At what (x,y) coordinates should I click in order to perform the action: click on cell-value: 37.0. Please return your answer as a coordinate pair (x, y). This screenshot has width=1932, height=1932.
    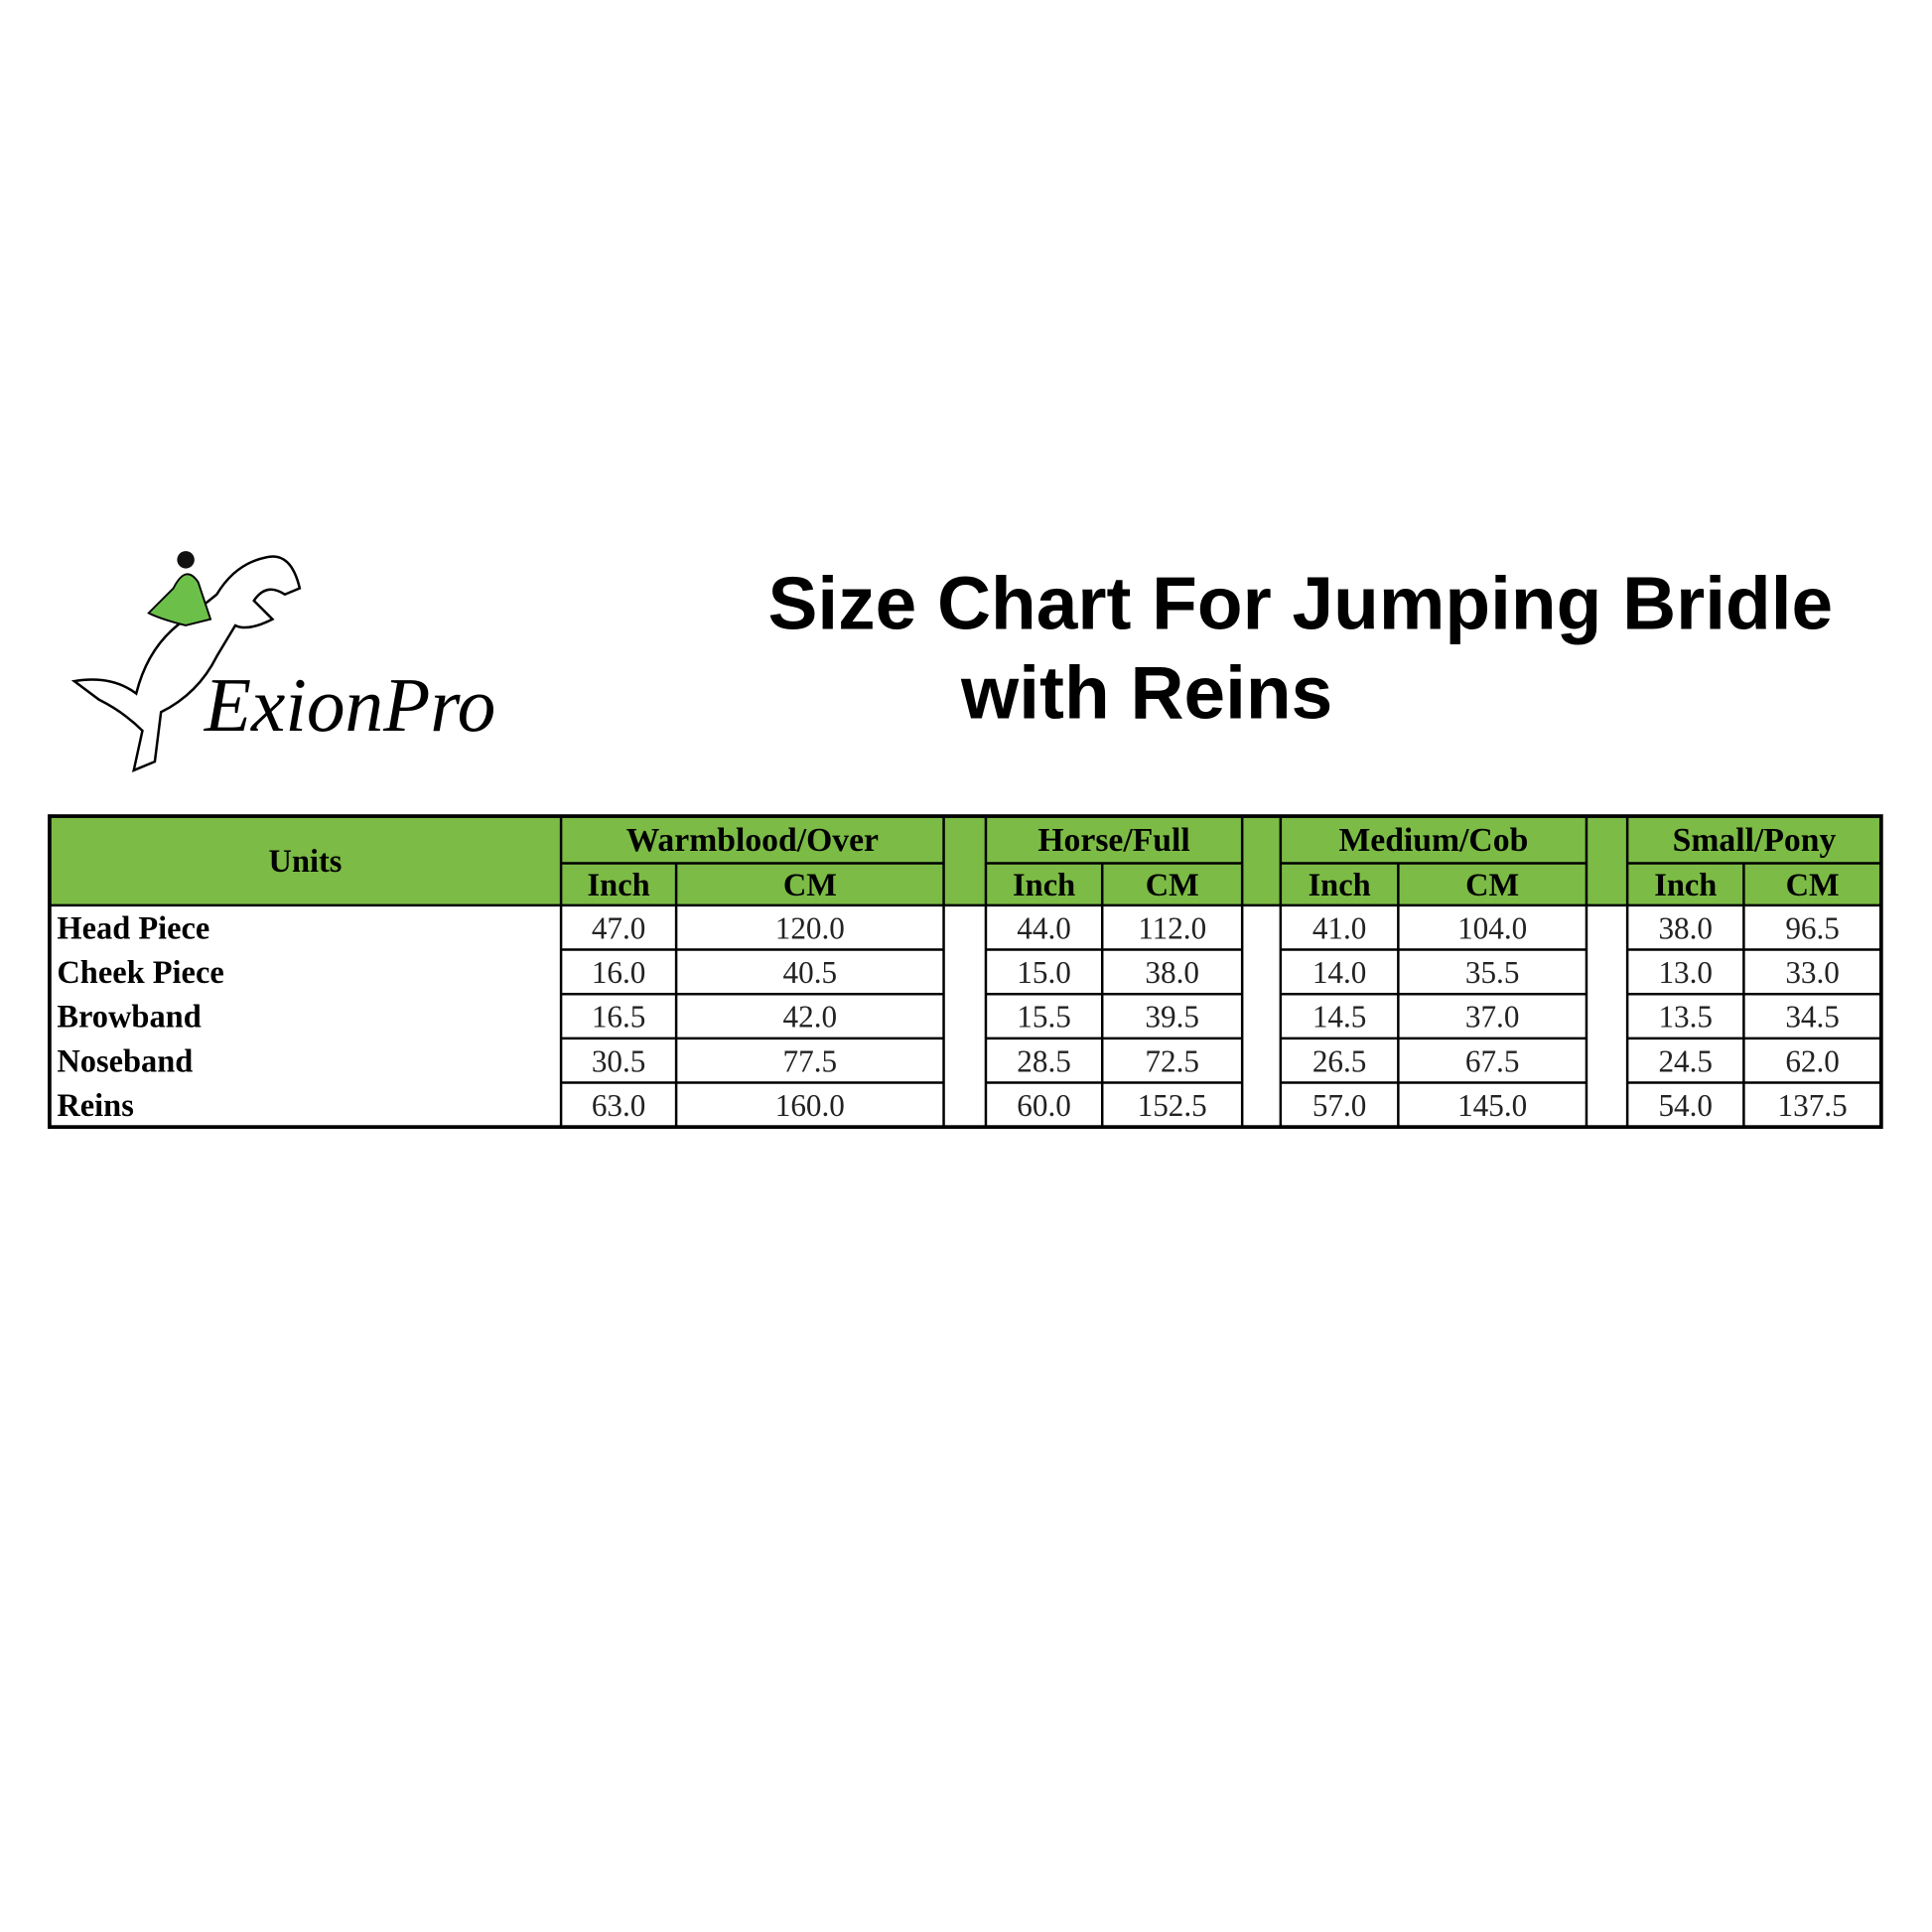
    Looking at the image, I should click on (1493, 1018).